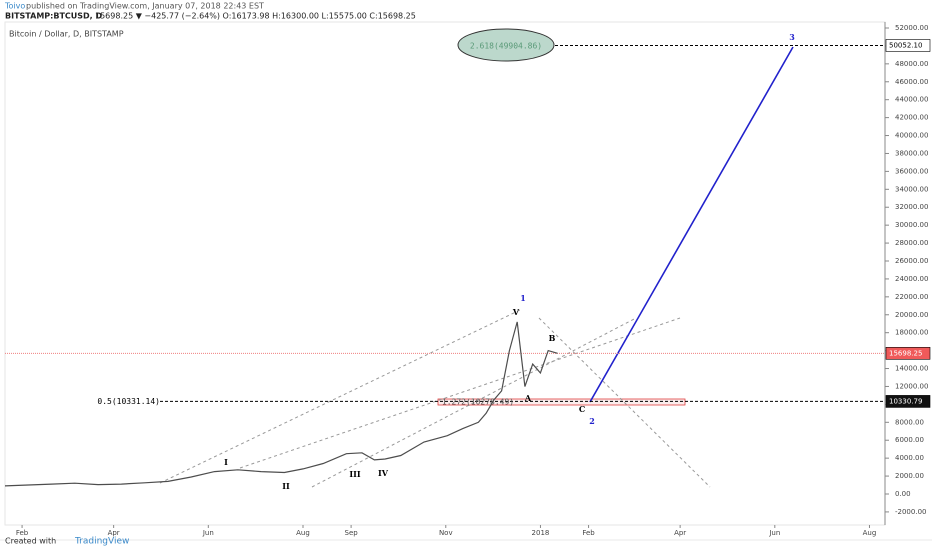 This screenshot has width=932, height=550. What do you see at coordinates (911, 64) in the screenshot?
I see `y-tick-label: 48000.00` at bounding box center [911, 64].